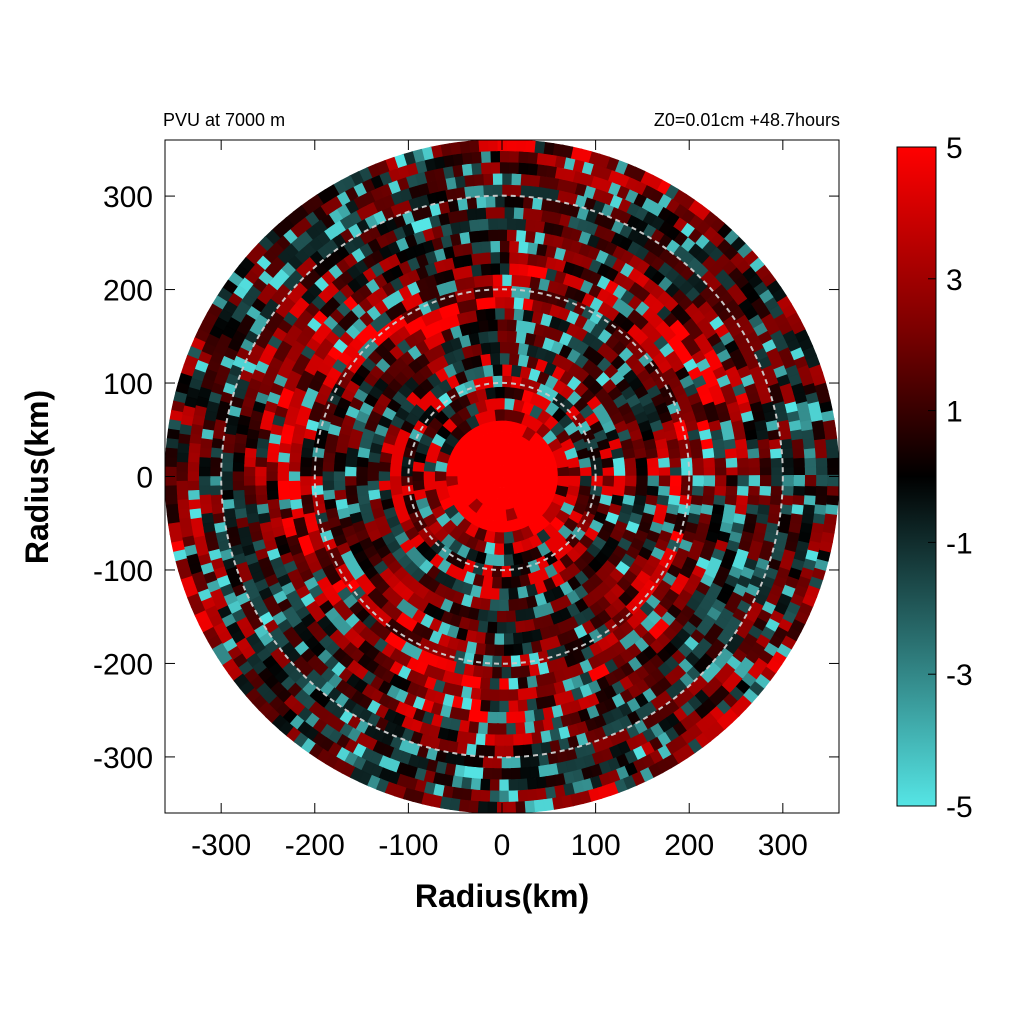  I want to click on x-tick-label: 200, so click(689, 845).